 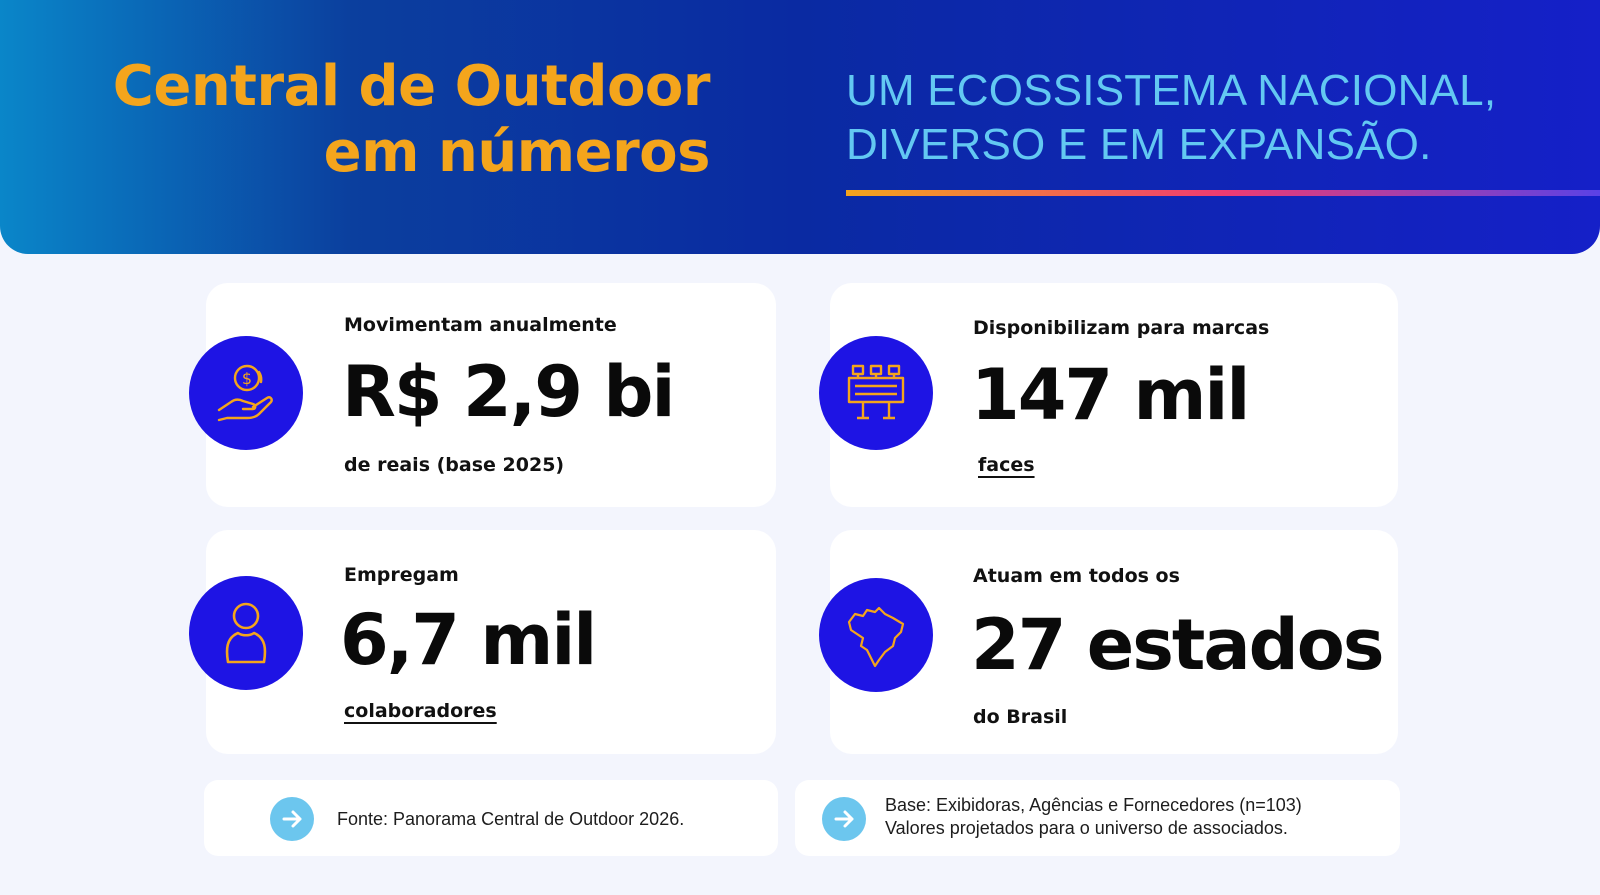 I want to click on person-icon, so click(x=246, y=633).